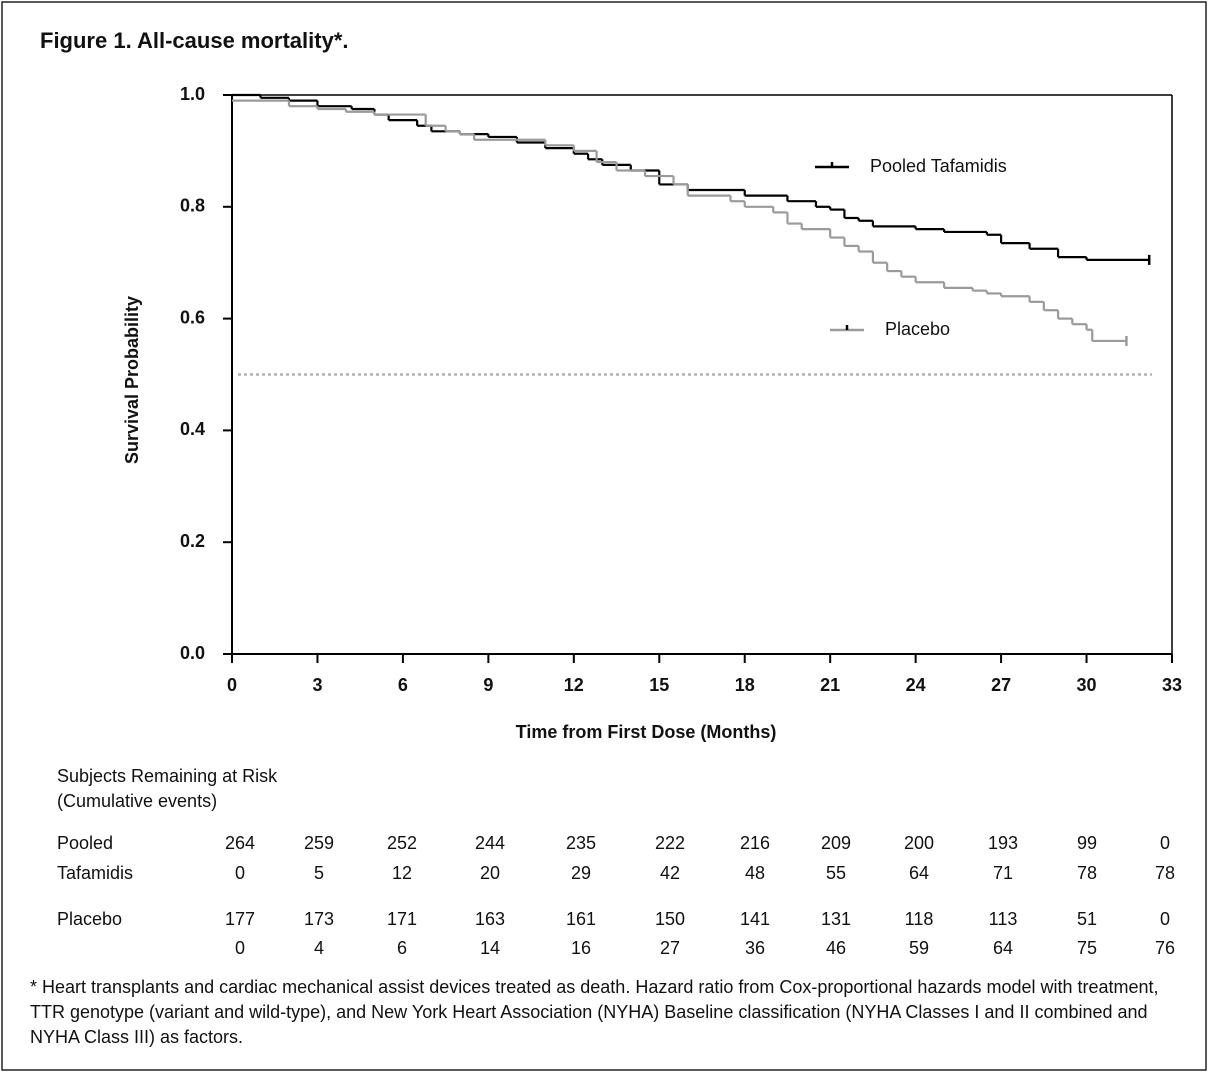  What do you see at coordinates (1003, 873) in the screenshot?
I see `risk-cell: 71` at bounding box center [1003, 873].